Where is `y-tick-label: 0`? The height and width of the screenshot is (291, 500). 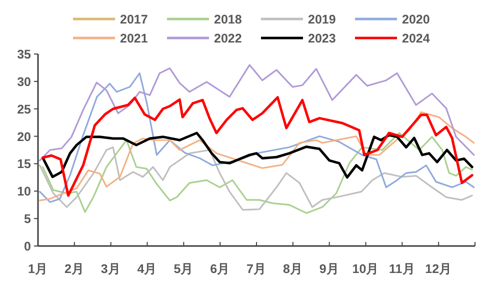 y-tick-label: 0 is located at coordinates (28, 247).